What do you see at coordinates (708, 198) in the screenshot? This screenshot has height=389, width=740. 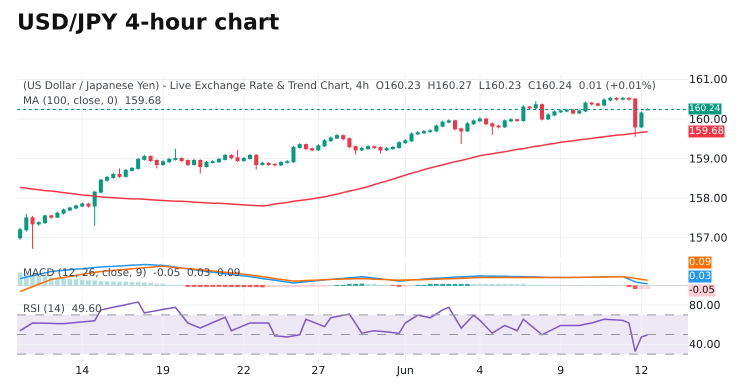 I see `y-tick-label: 158.00` at bounding box center [708, 198].